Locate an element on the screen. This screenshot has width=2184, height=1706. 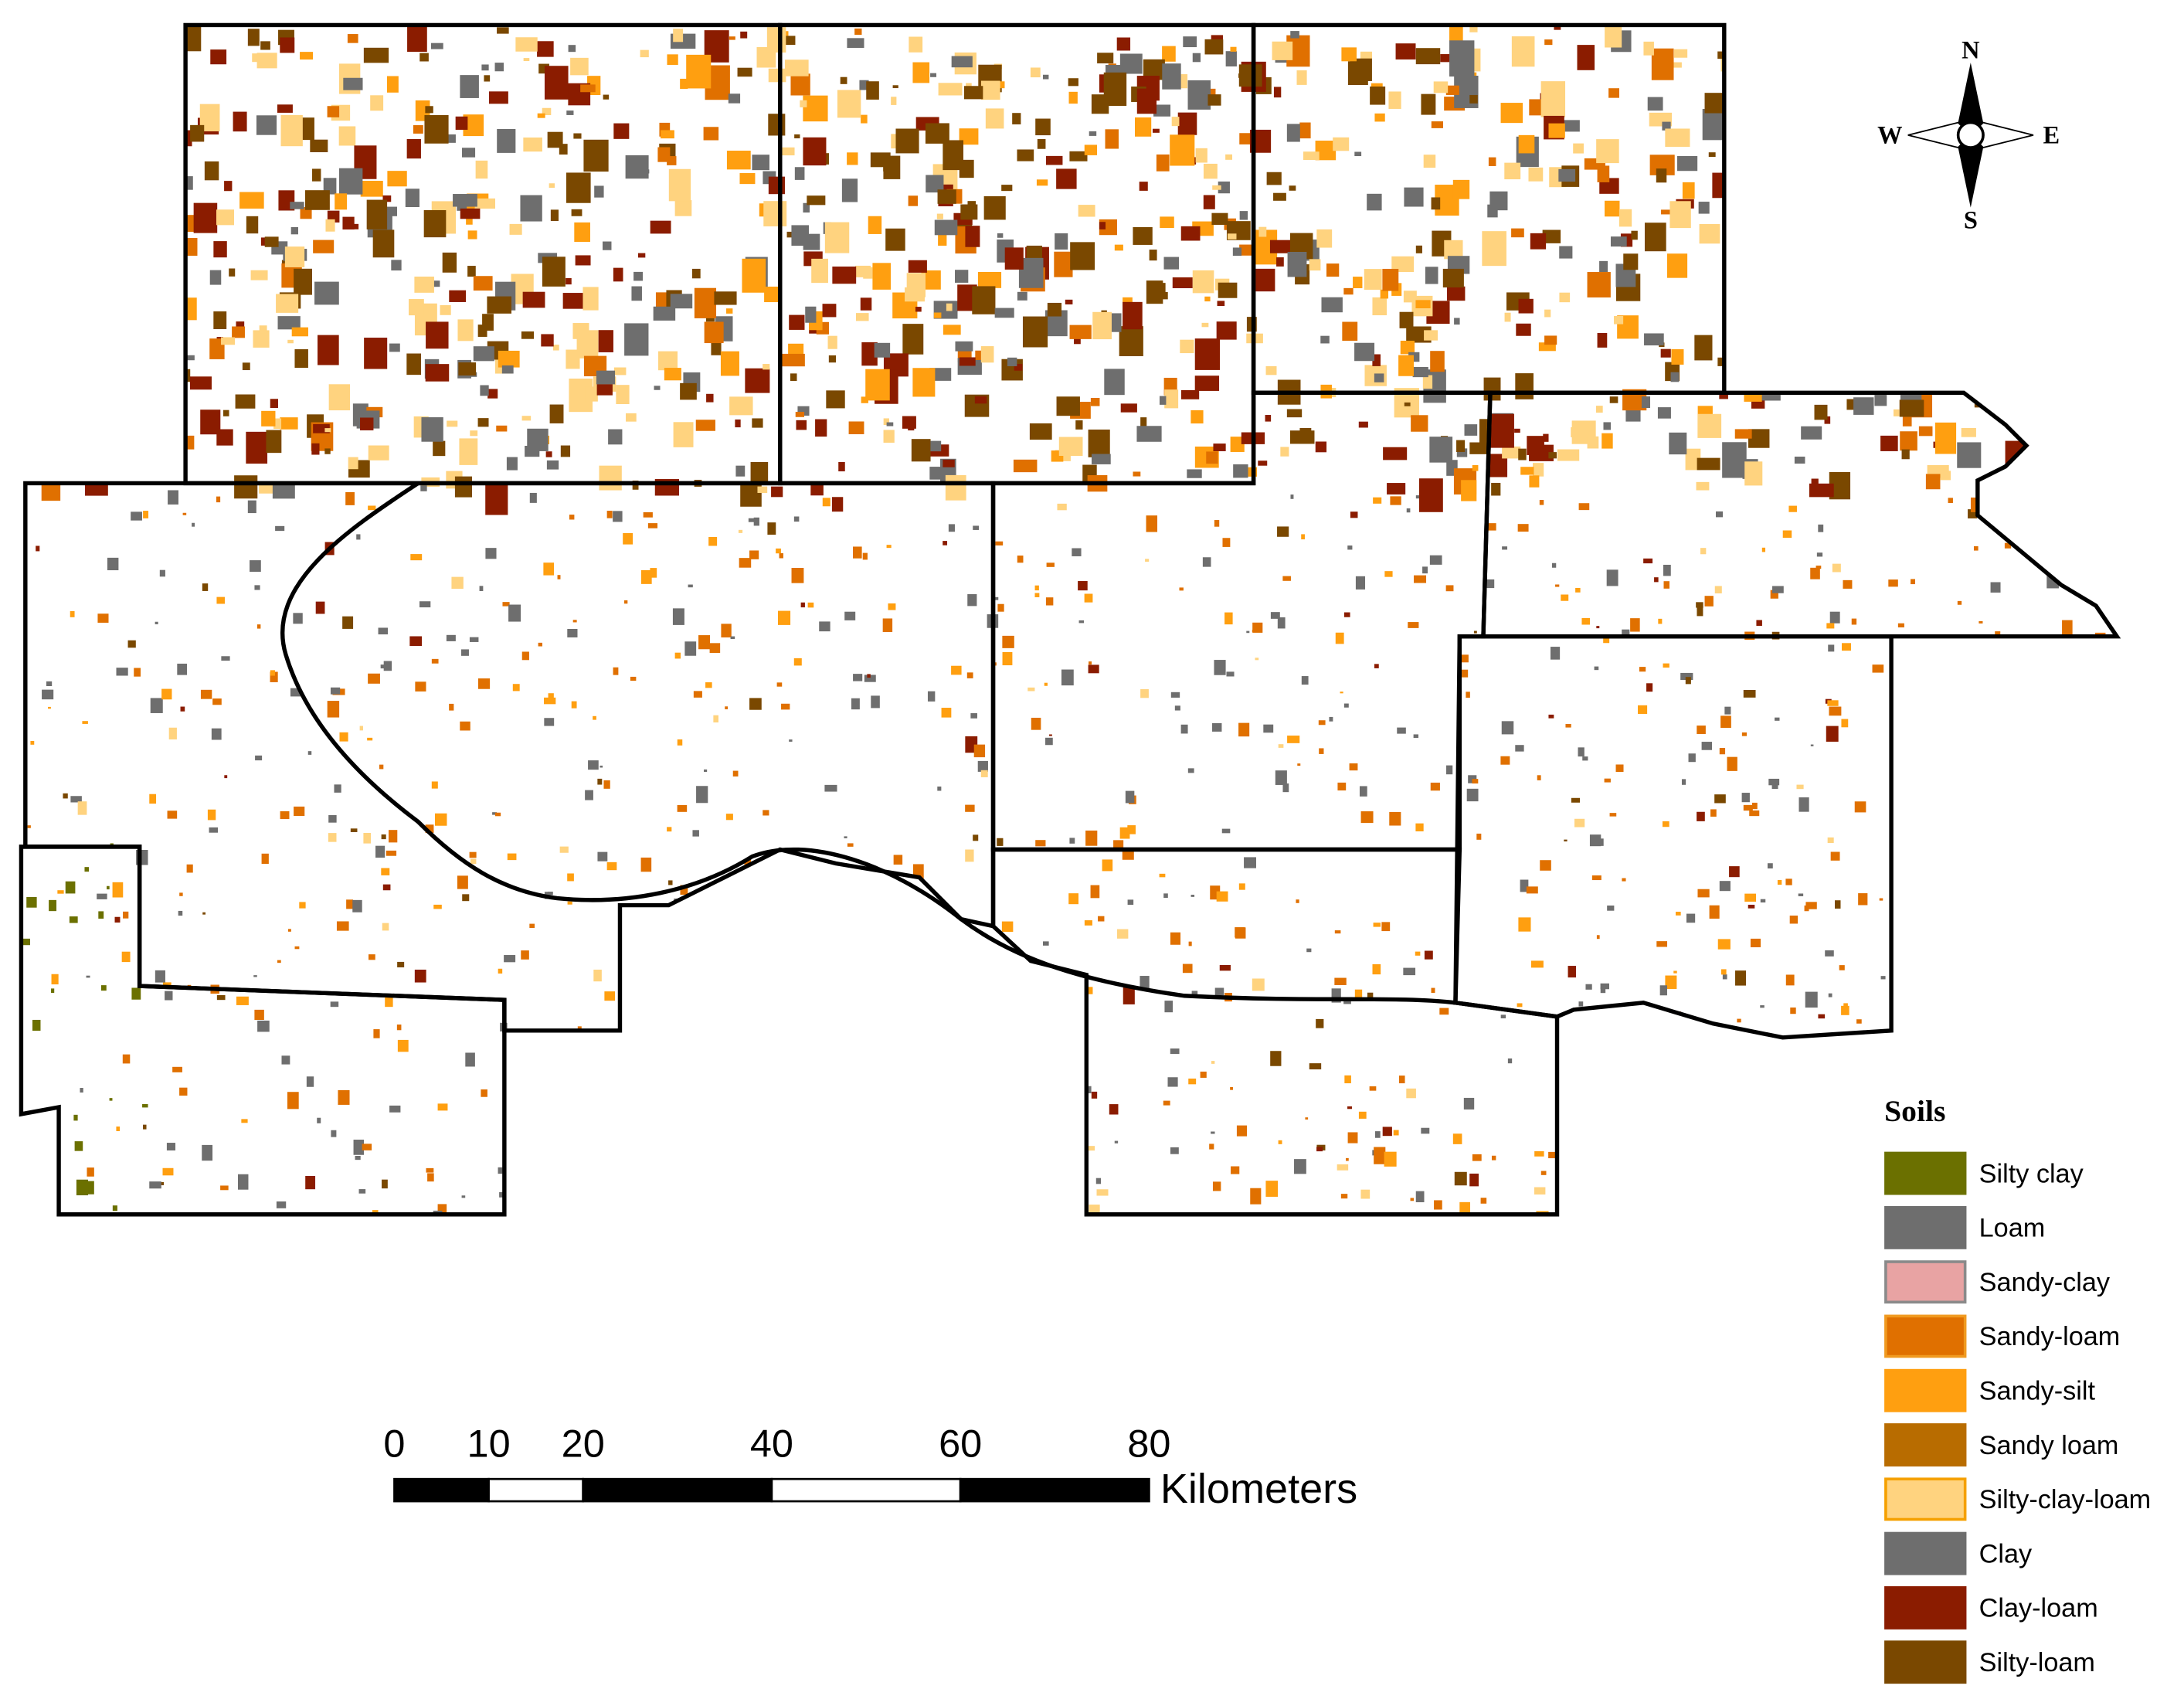
legend-label: Silty clay is located at coordinates (2032, 1173).